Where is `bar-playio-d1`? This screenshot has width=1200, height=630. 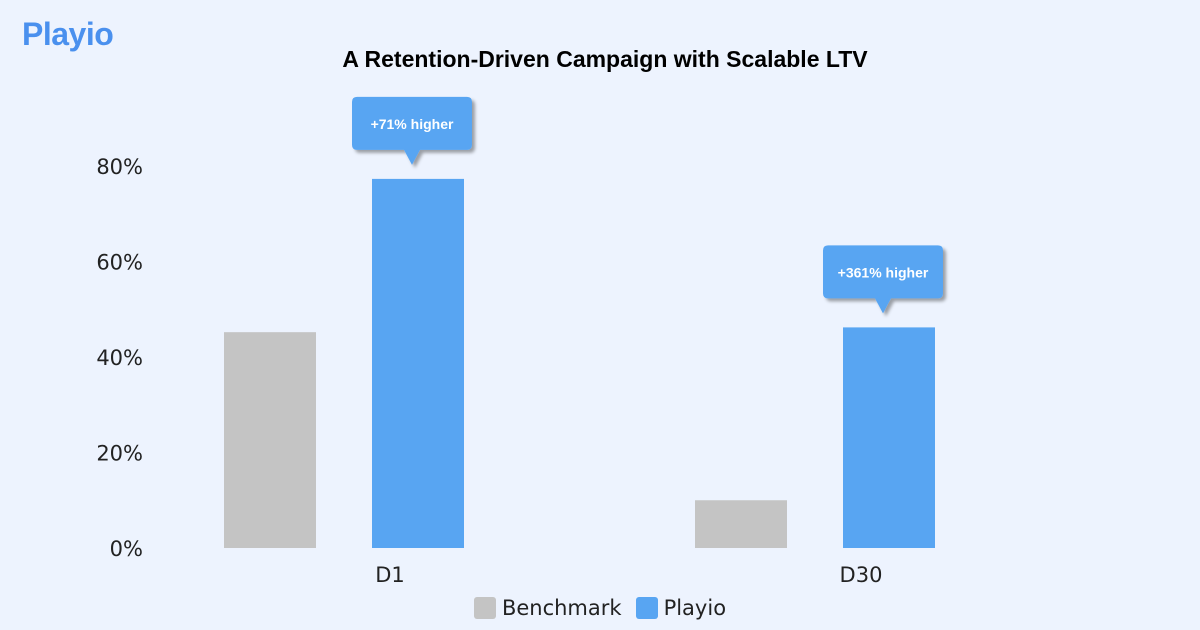
bar-playio-d1 is located at coordinates (418, 363).